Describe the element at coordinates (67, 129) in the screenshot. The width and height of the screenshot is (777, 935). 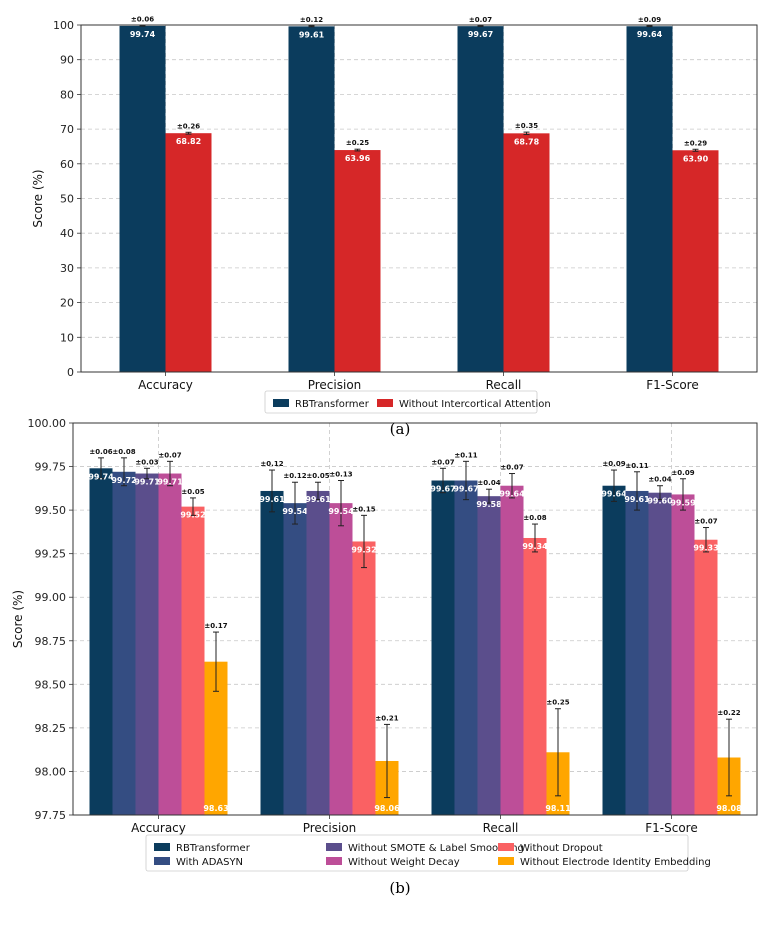
I see `y-tick-label: 70` at that location.